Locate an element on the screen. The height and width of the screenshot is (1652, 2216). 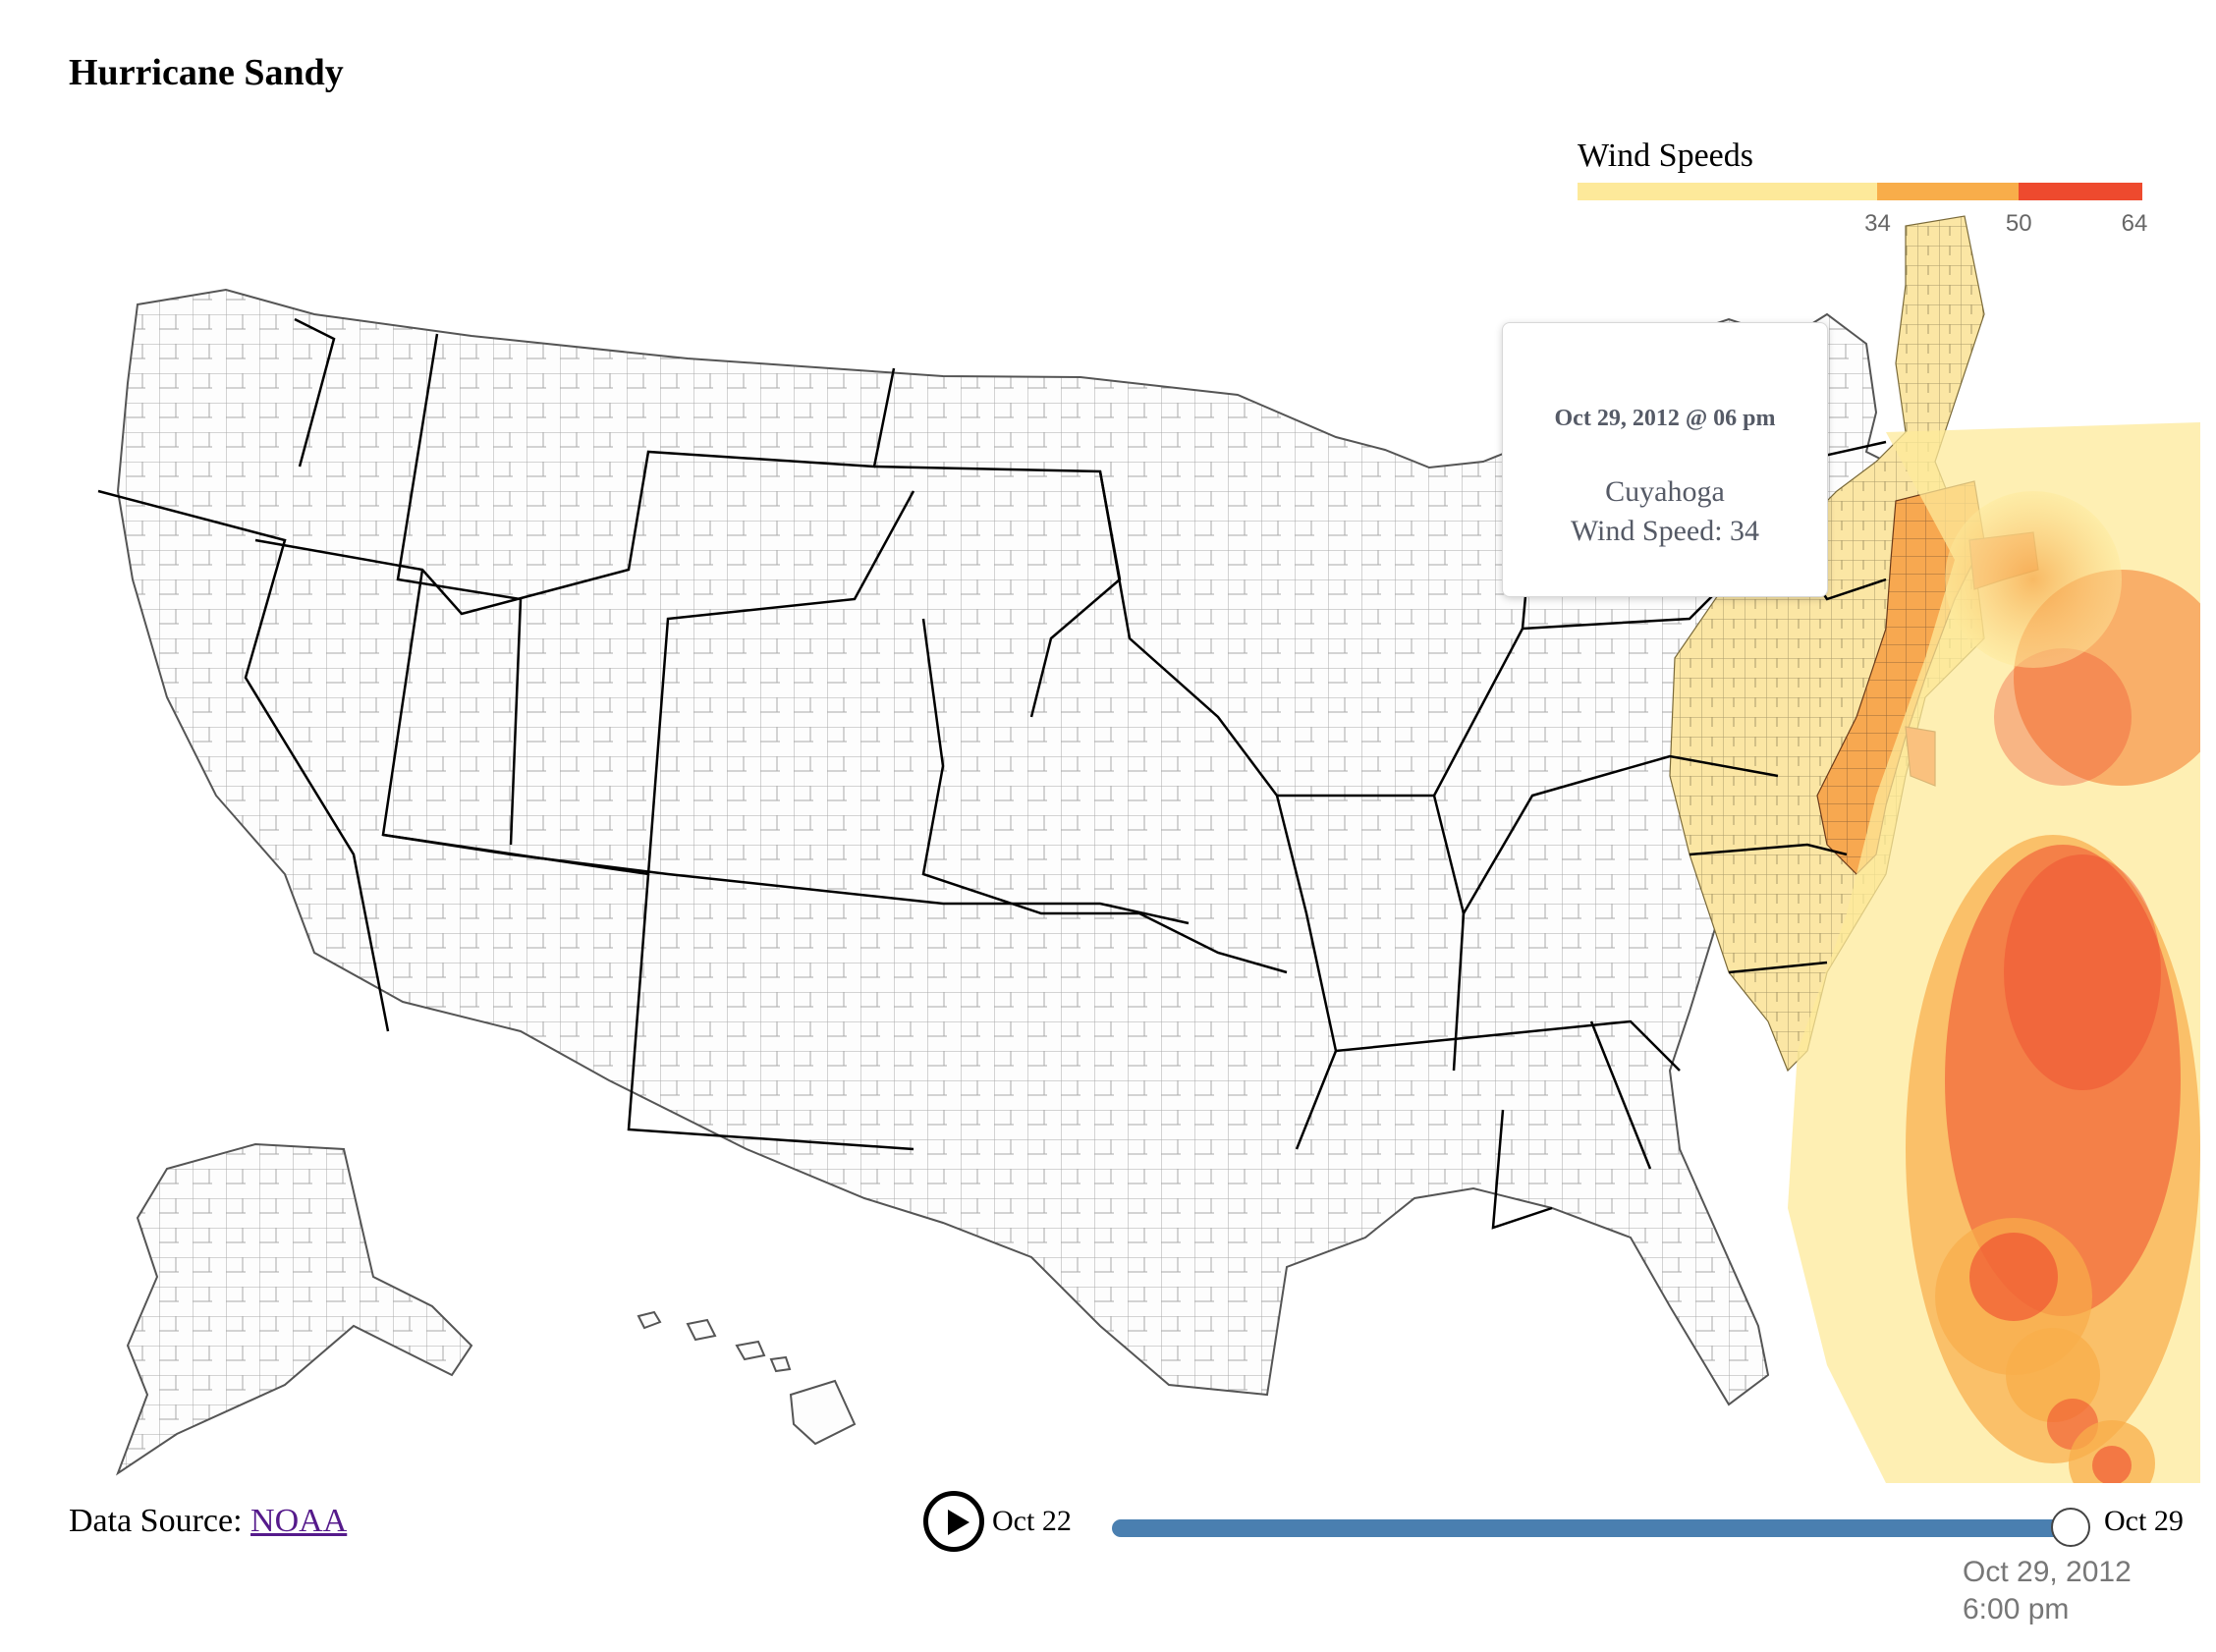
legend-title: Wind Speeds is located at coordinates (1666, 156).